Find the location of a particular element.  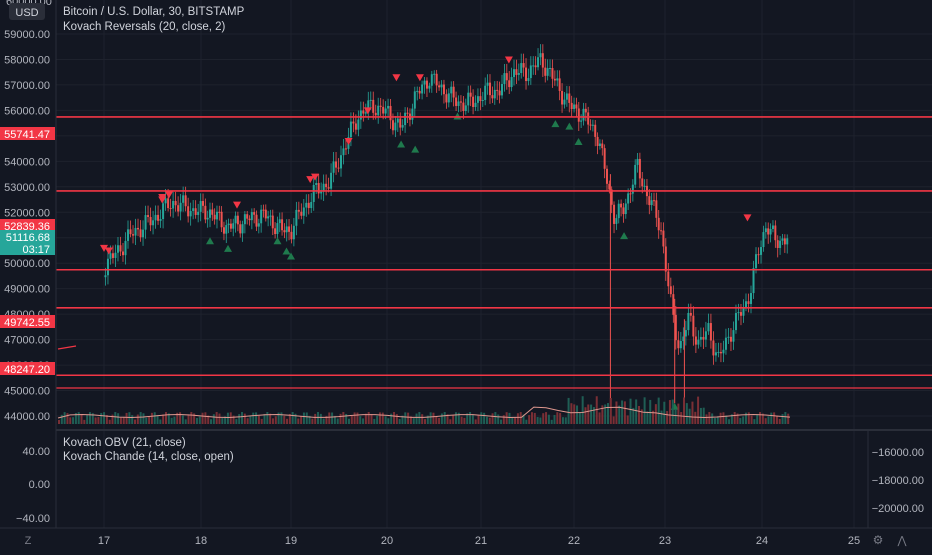

time-axis is located at coordinates (494, 539).